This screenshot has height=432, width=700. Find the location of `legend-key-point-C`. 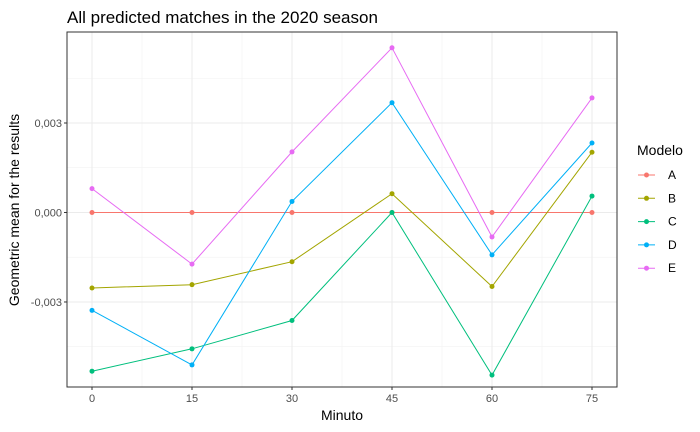

legend-key-point-C is located at coordinates (646, 222).